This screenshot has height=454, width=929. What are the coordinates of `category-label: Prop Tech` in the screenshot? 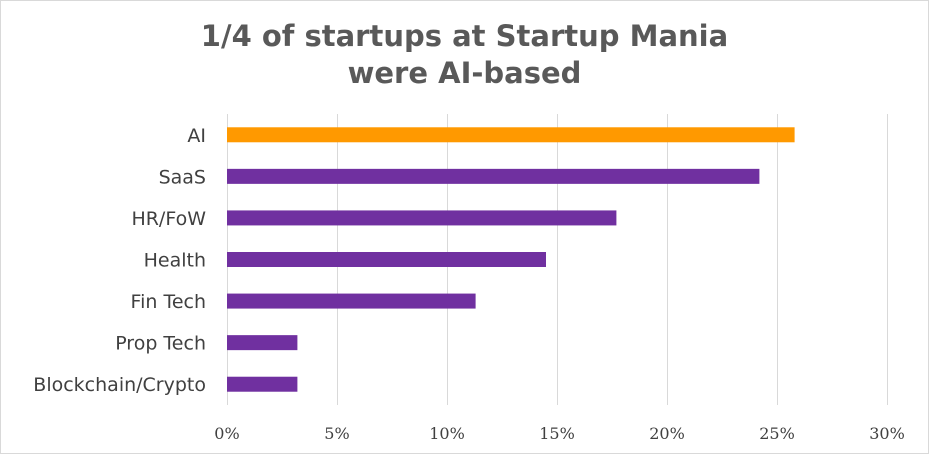 It's located at (160, 344).